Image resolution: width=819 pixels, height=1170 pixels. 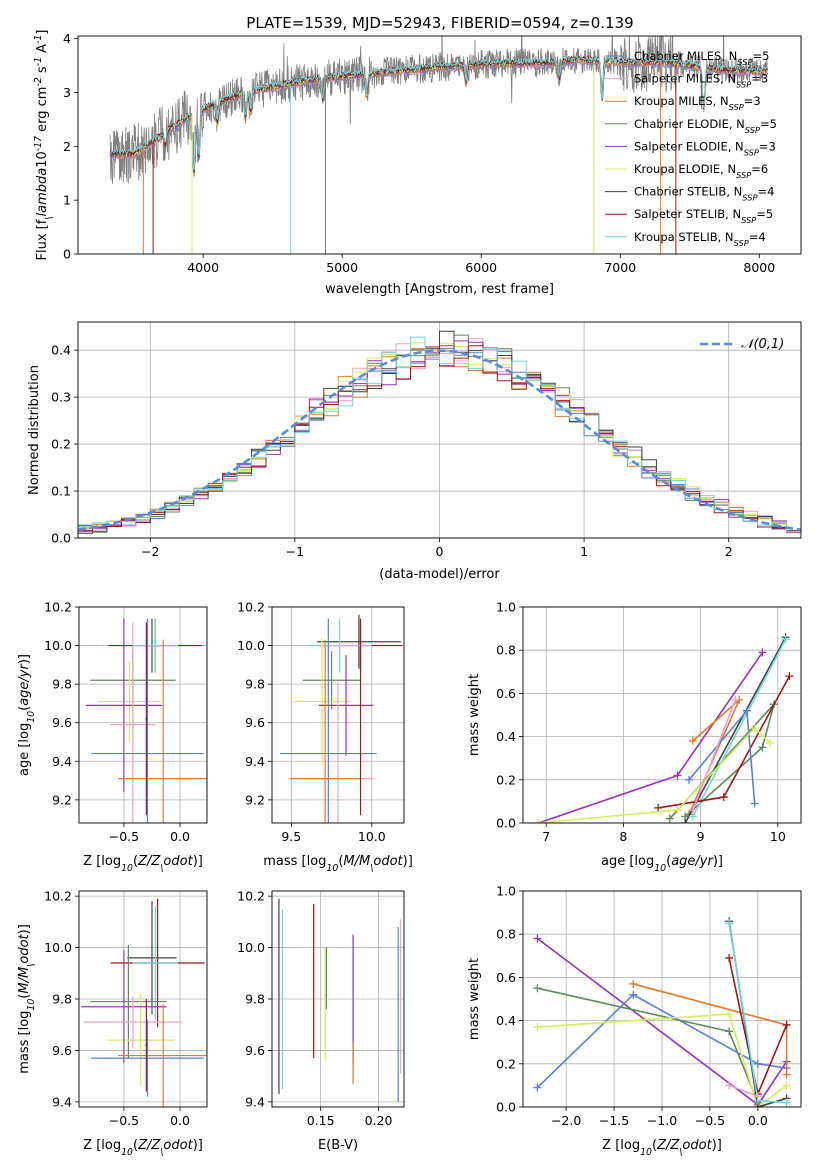 What do you see at coordinates (689, 124) in the screenshot?
I see `label-part: Chabrier ELODIE, N` at bounding box center [689, 124].